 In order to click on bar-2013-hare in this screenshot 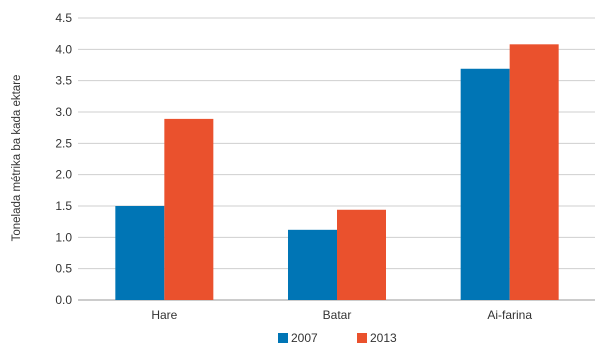, I will do `click(189, 209)`.